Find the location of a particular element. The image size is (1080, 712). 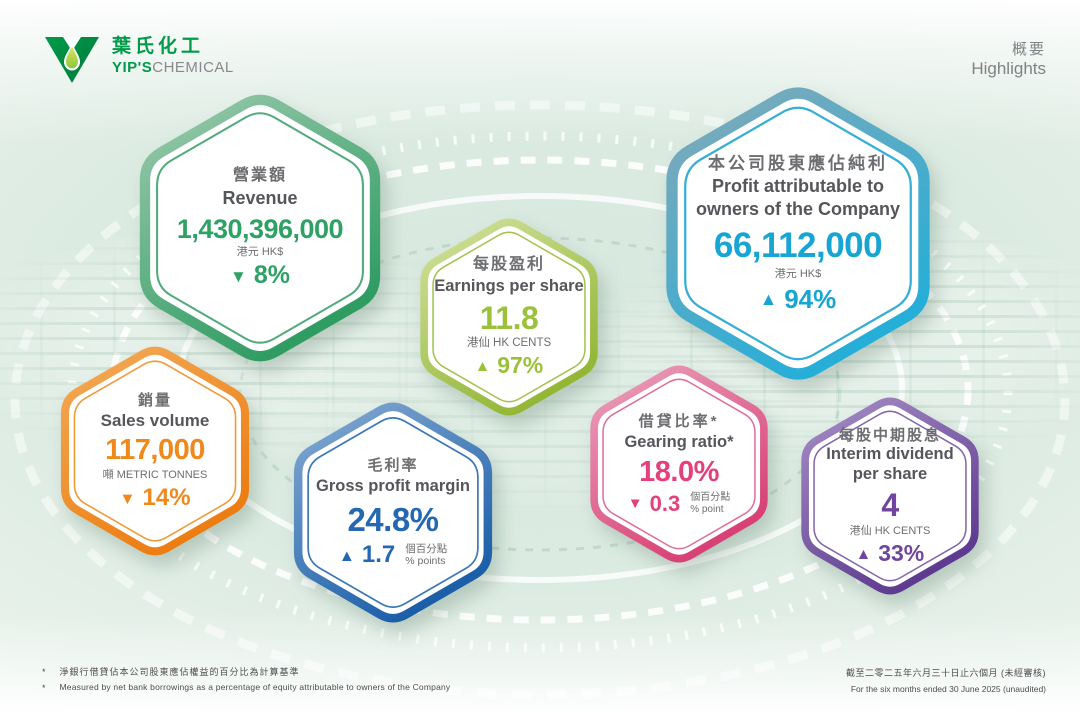

card-title-en: Gross profit margin is located at coordinates (393, 485).